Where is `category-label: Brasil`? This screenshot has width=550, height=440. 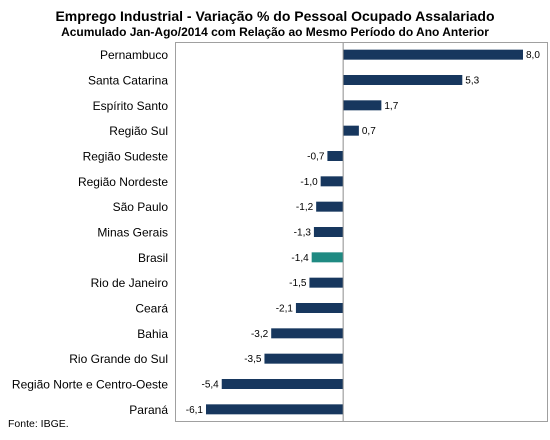 category-label: Brasil is located at coordinates (153, 258).